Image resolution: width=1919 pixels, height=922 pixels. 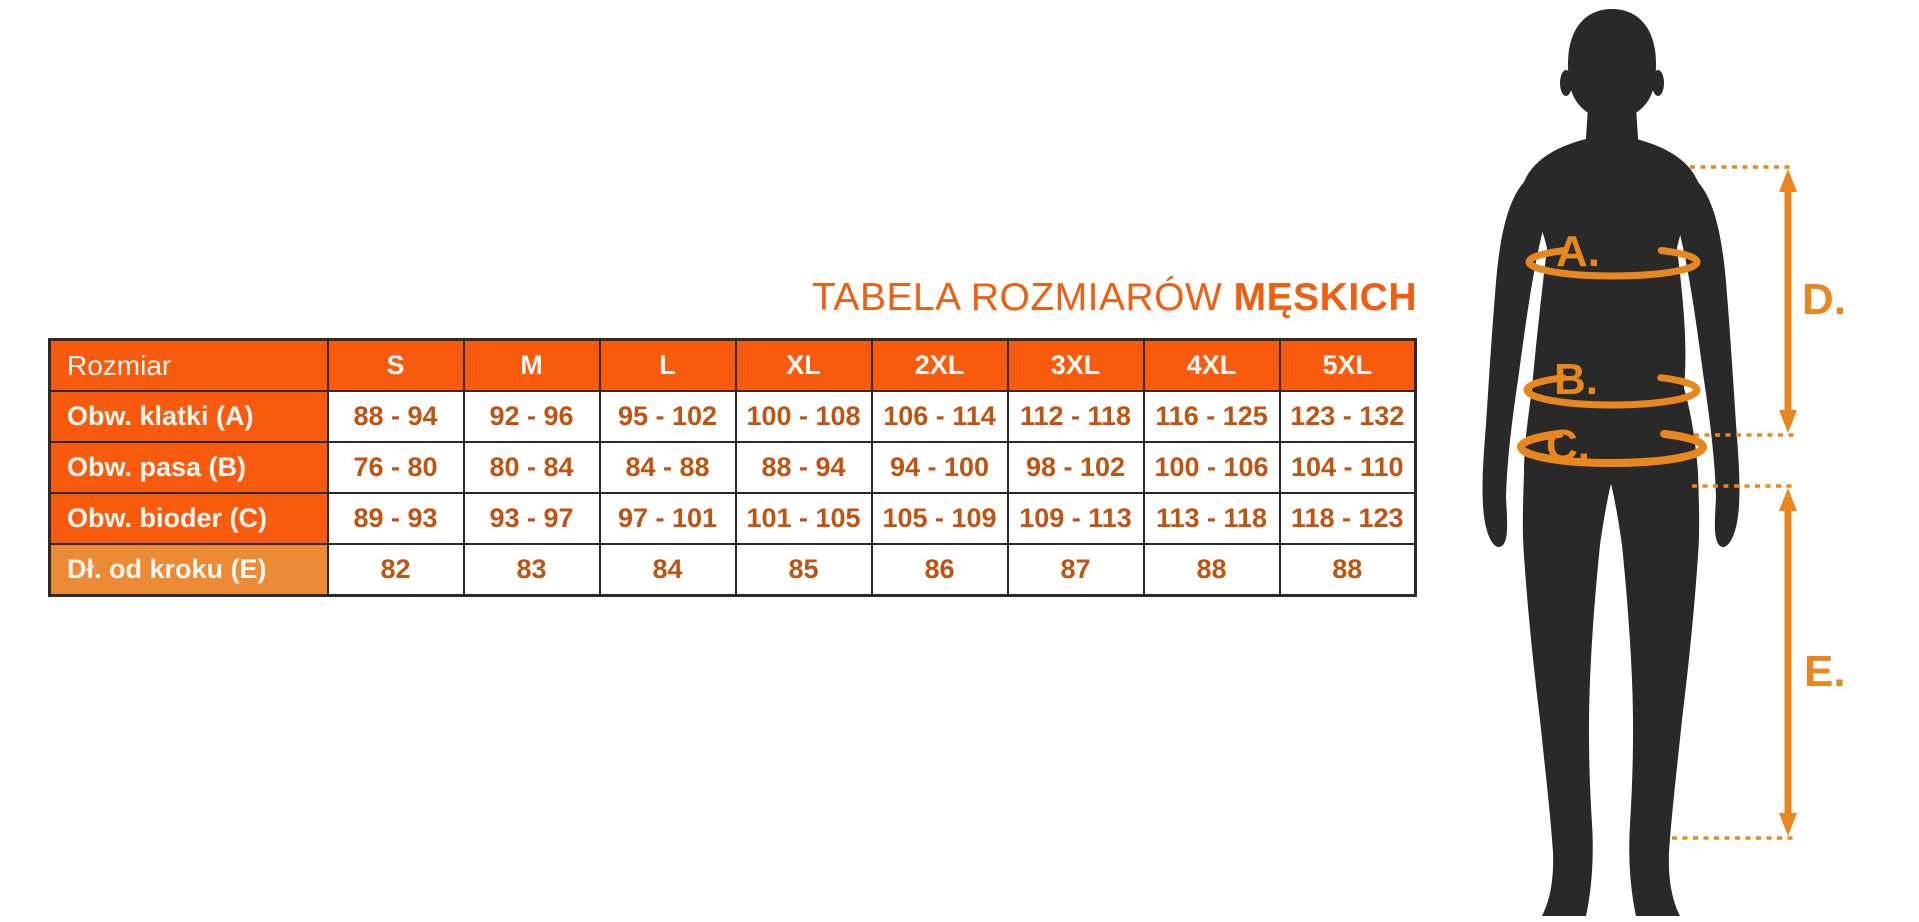 What do you see at coordinates (1705, 364) in the screenshot?
I see `right-arm-shape` at bounding box center [1705, 364].